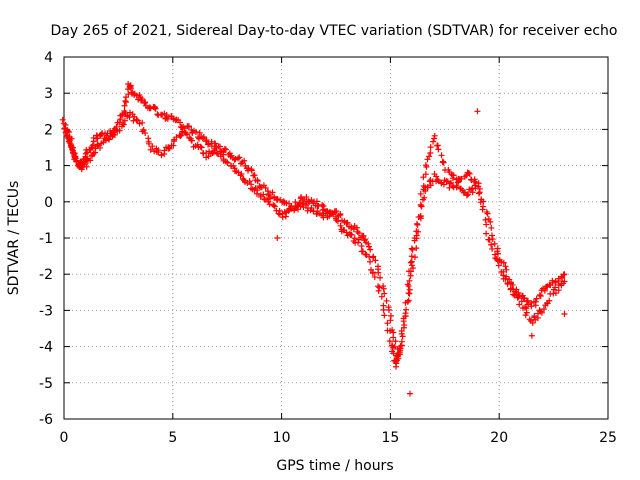 The width and height of the screenshot is (640, 480). I want to click on data-point-outlier-mark, so click(477, 111).